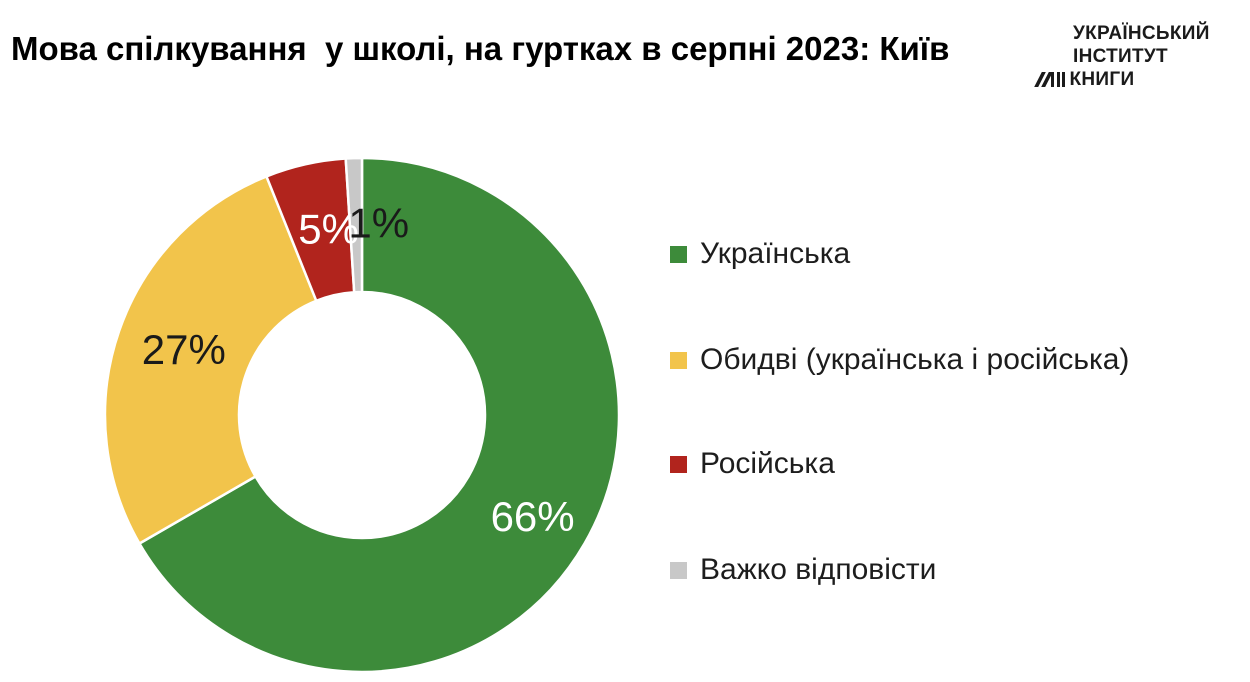 The width and height of the screenshot is (1250, 682). Describe the element at coordinates (767, 463) in the screenshot. I see `legend-label: Російська` at that location.